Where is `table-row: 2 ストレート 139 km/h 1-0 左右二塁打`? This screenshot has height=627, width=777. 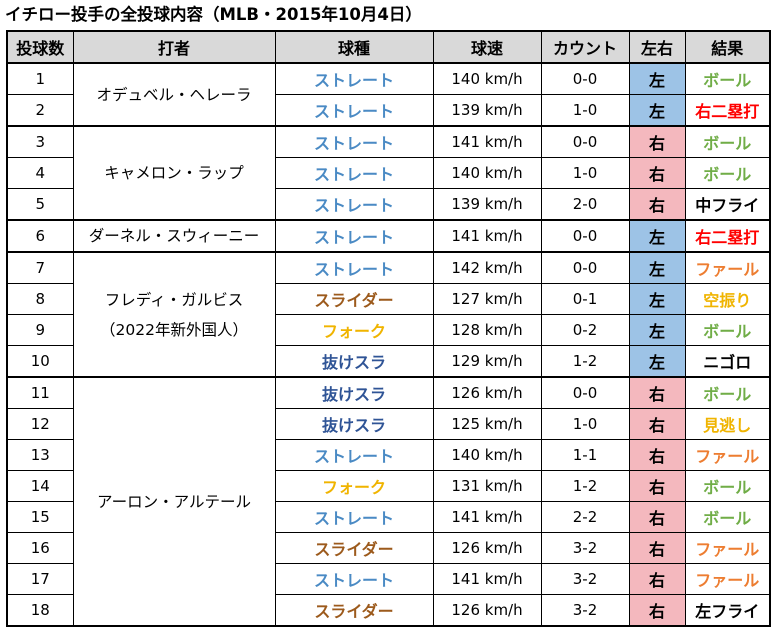 table-row: 2 ストレート 139 km/h 1-0 左右二塁打 is located at coordinates (388, 110).